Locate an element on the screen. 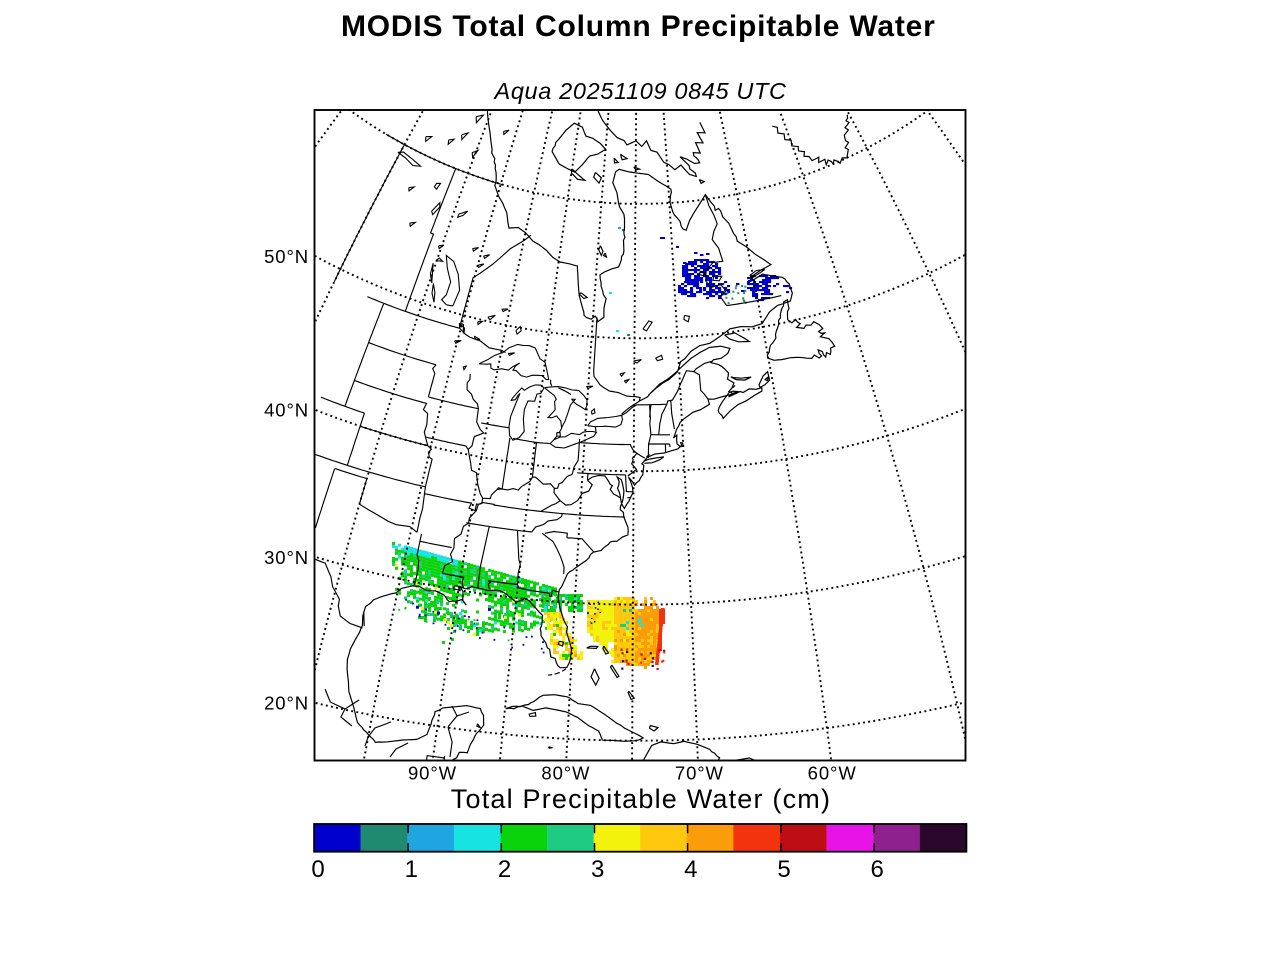 The width and height of the screenshot is (1280, 960). svg-text: 2 is located at coordinates (504, 869).